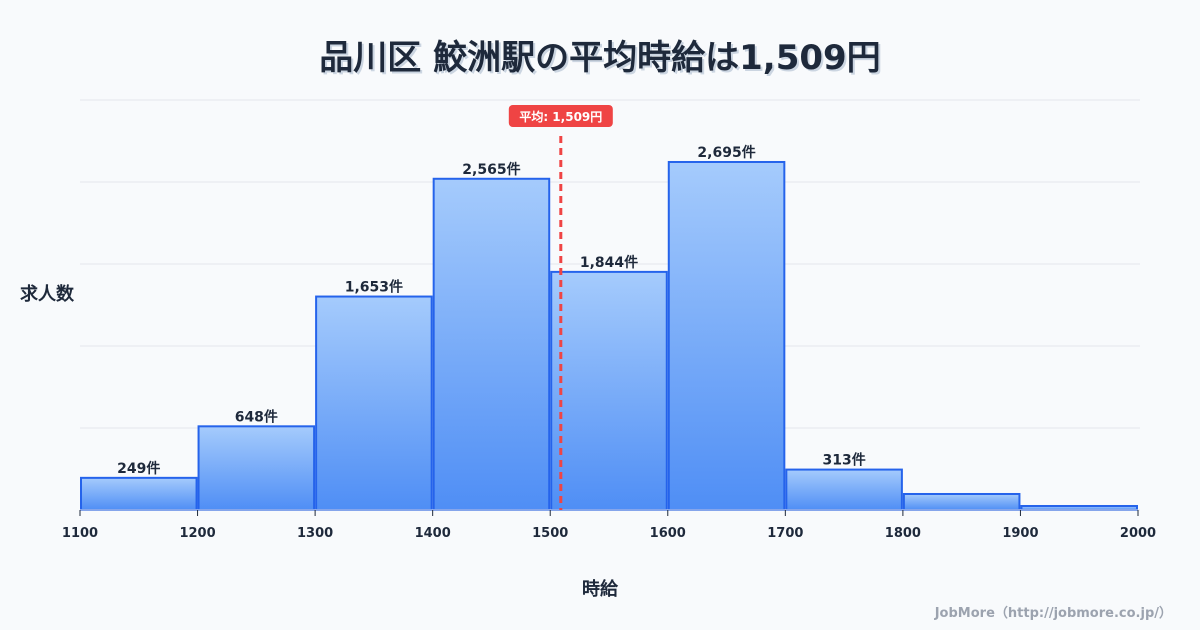 This screenshot has width=1200, height=630. I want to click on x-axis-label: 時給, so click(600, 589).